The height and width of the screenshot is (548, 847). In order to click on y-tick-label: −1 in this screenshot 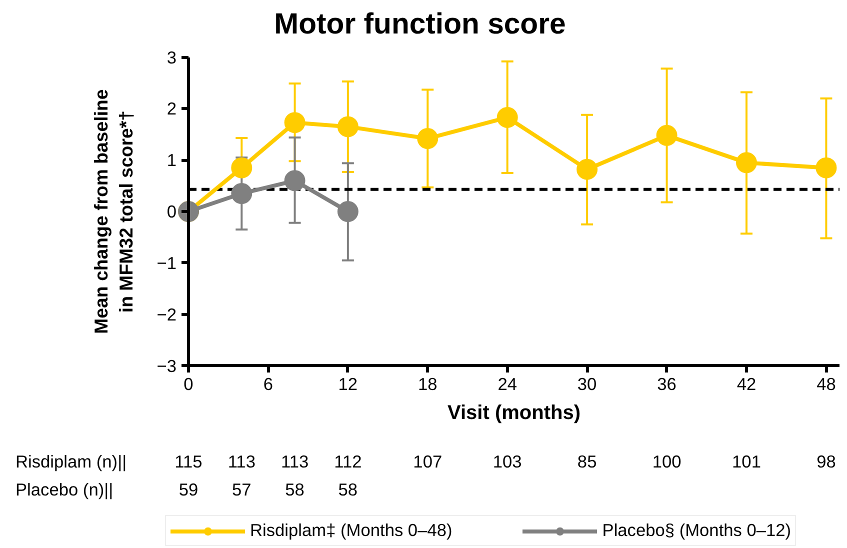, I will do `click(166, 262)`.